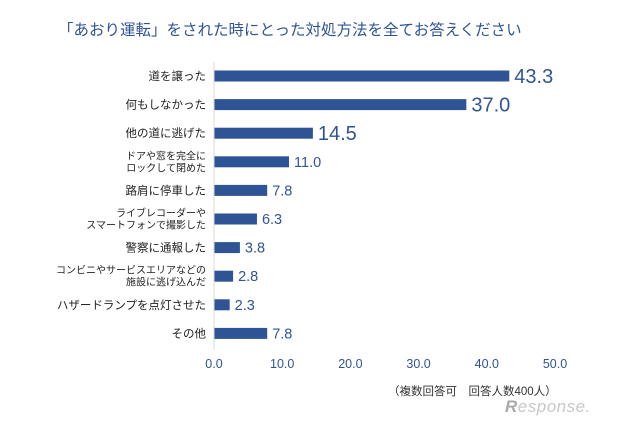 This screenshot has height=426, width=640. Describe the element at coordinates (166, 133) in the screenshot. I see `category-label-3: 他の道に逃げた` at that location.